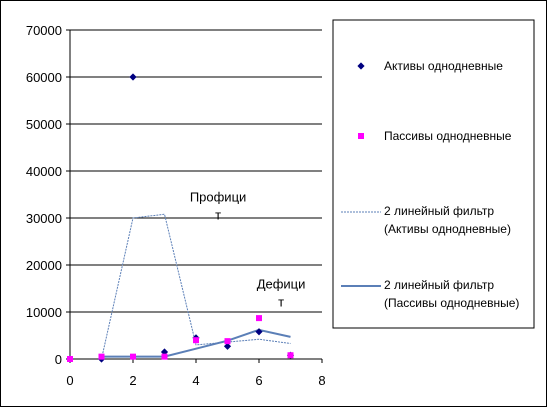  What do you see at coordinates (439, 211) in the screenshot?
I see `legend-label-2: 2 линейный фильтр` at bounding box center [439, 211].